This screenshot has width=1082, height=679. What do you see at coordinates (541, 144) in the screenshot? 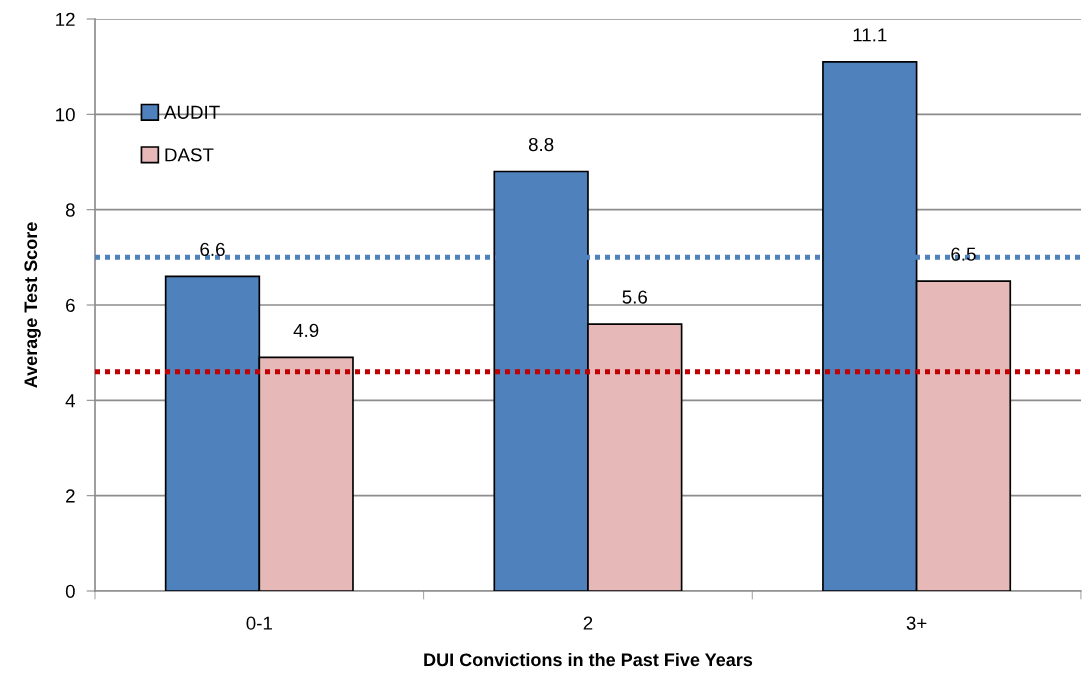
I see `data-label: 8.8` at bounding box center [541, 144].